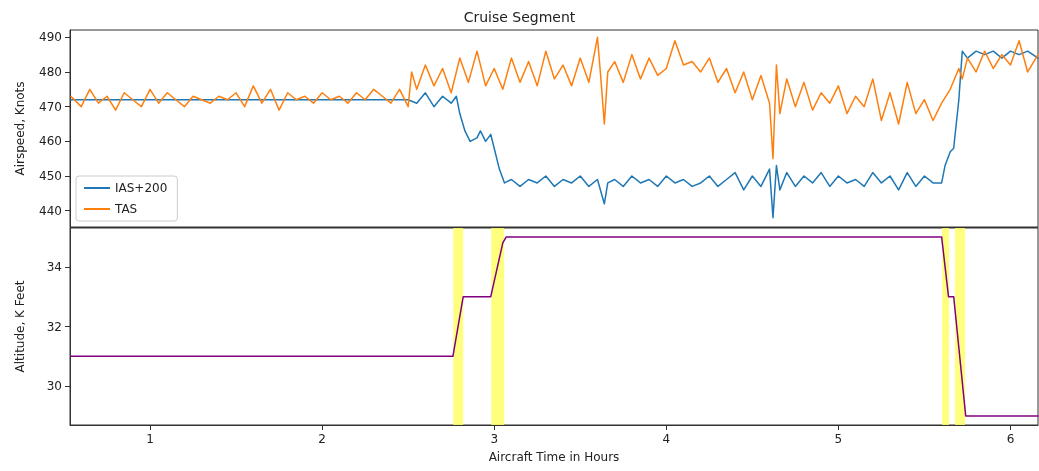 This screenshot has width=1039, height=471. Describe the element at coordinates (838, 439) in the screenshot. I see `x-tick-label: 5` at that location.